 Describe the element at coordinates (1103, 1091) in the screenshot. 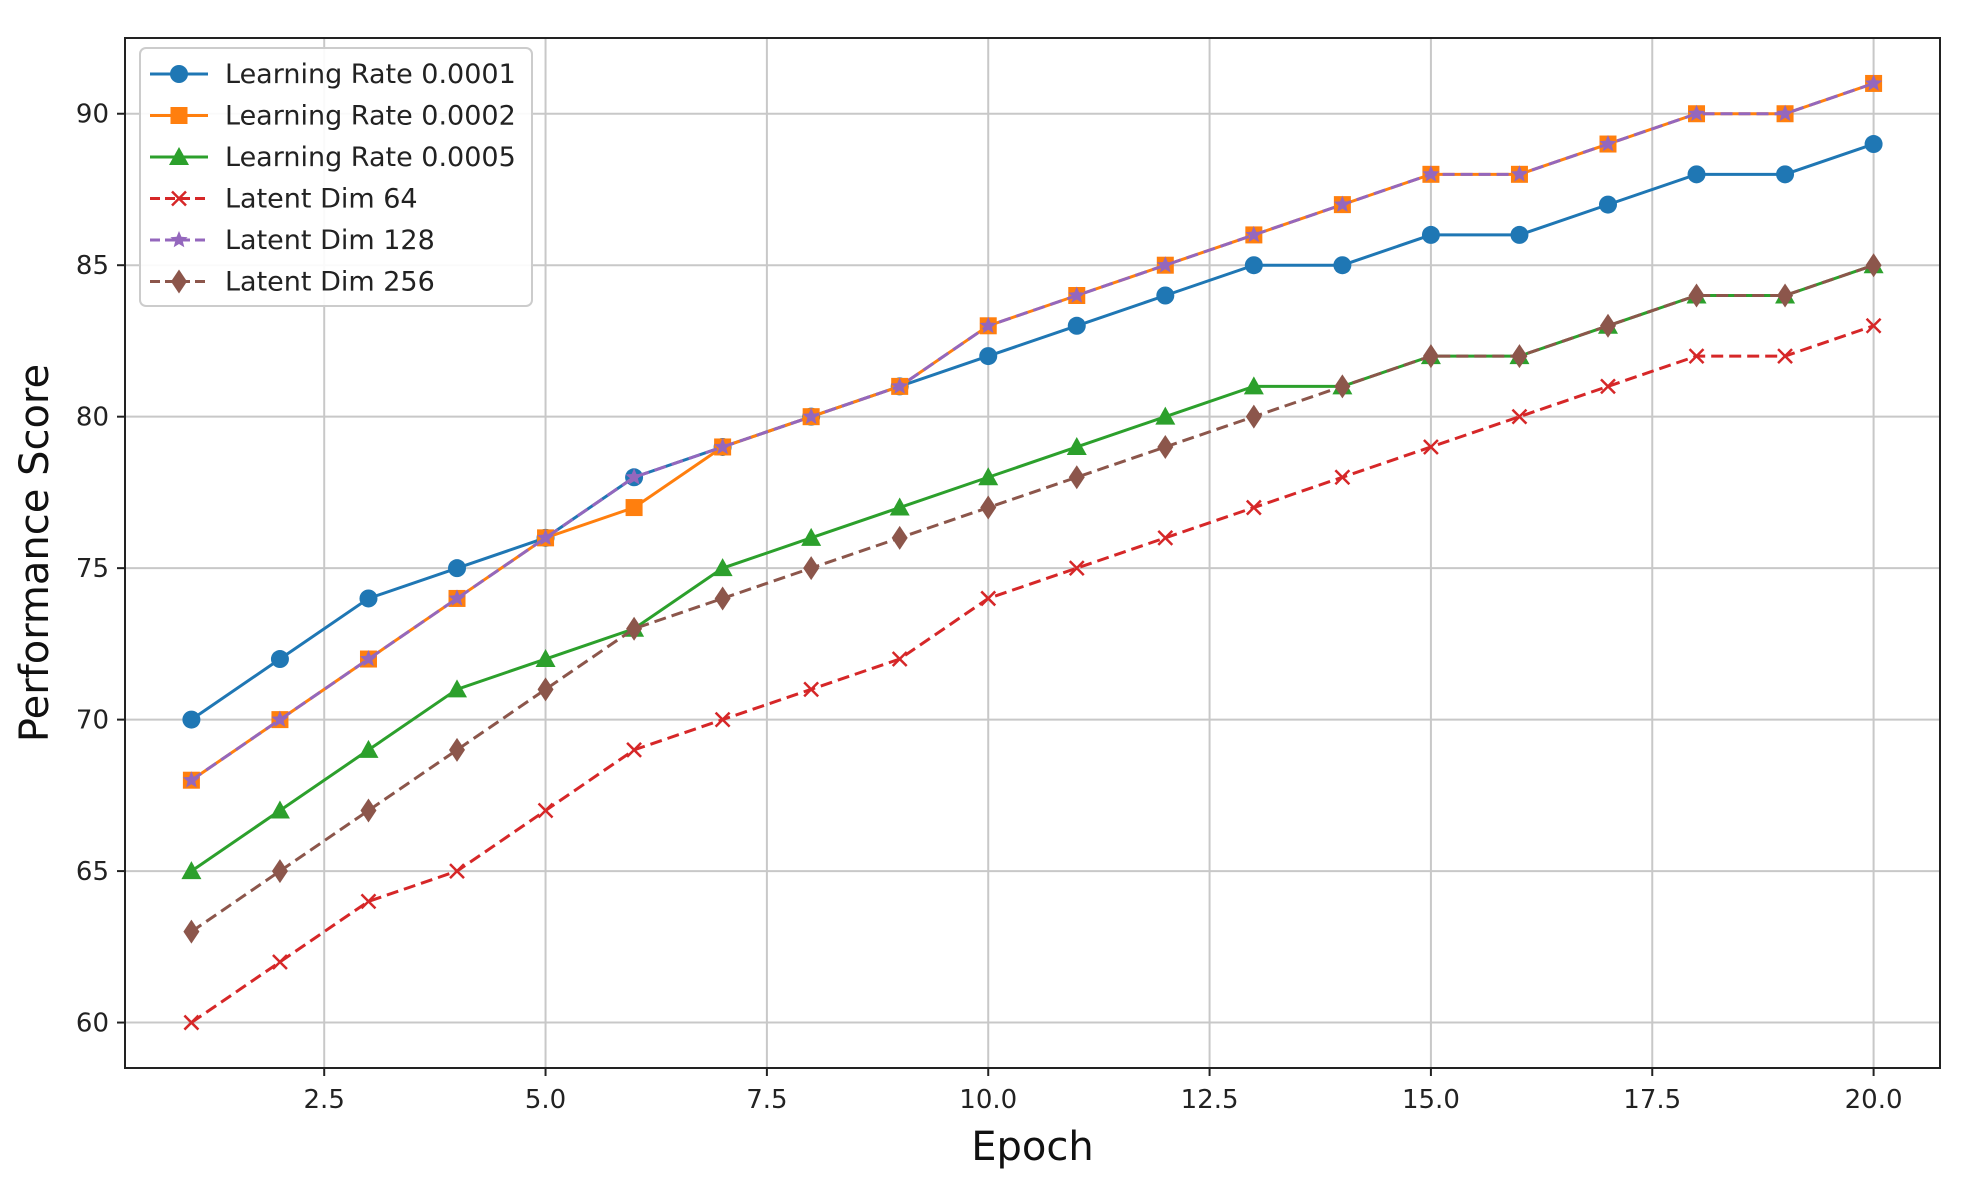

I see `x-axis-ticks: 2.5 5.0 7.5 10.0 12.5 15.0 17.5 20.0` at that location.